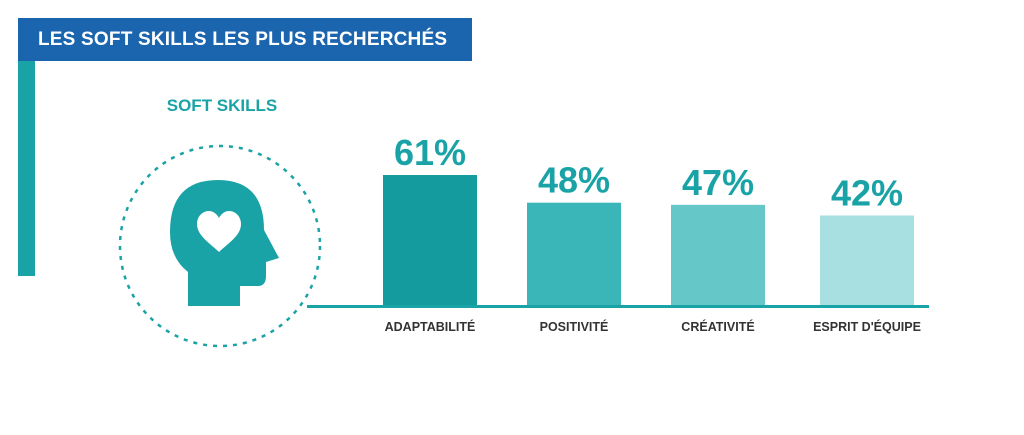  I want to click on category-label-4: ESPRIT D'ÉQUIPE, so click(867, 326).